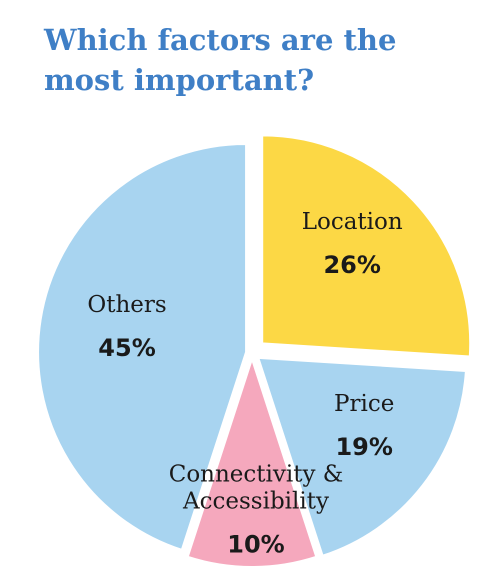 This screenshot has height=576, width=493. What do you see at coordinates (256, 487) in the screenshot?
I see `slice-label-connectivity-accessibility: Connectivity & Accessibility` at bounding box center [256, 487].